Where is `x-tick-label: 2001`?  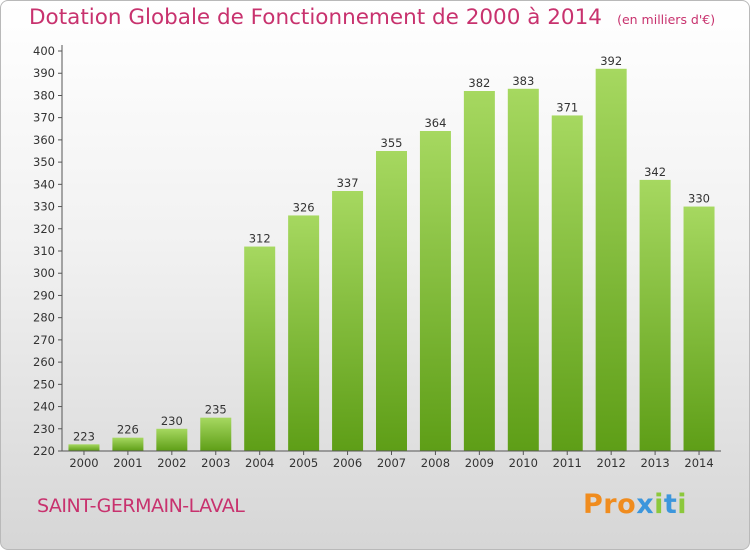 x-tick-label: 2001 is located at coordinates (127, 463).